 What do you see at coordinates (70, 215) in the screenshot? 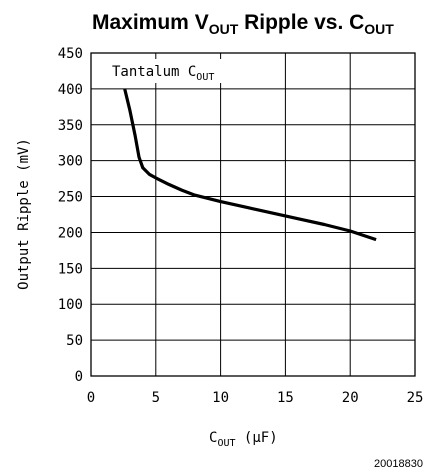
I see `y-tick-labels: 0 50 100 150 200 250 300 350 400 450` at bounding box center [70, 215].